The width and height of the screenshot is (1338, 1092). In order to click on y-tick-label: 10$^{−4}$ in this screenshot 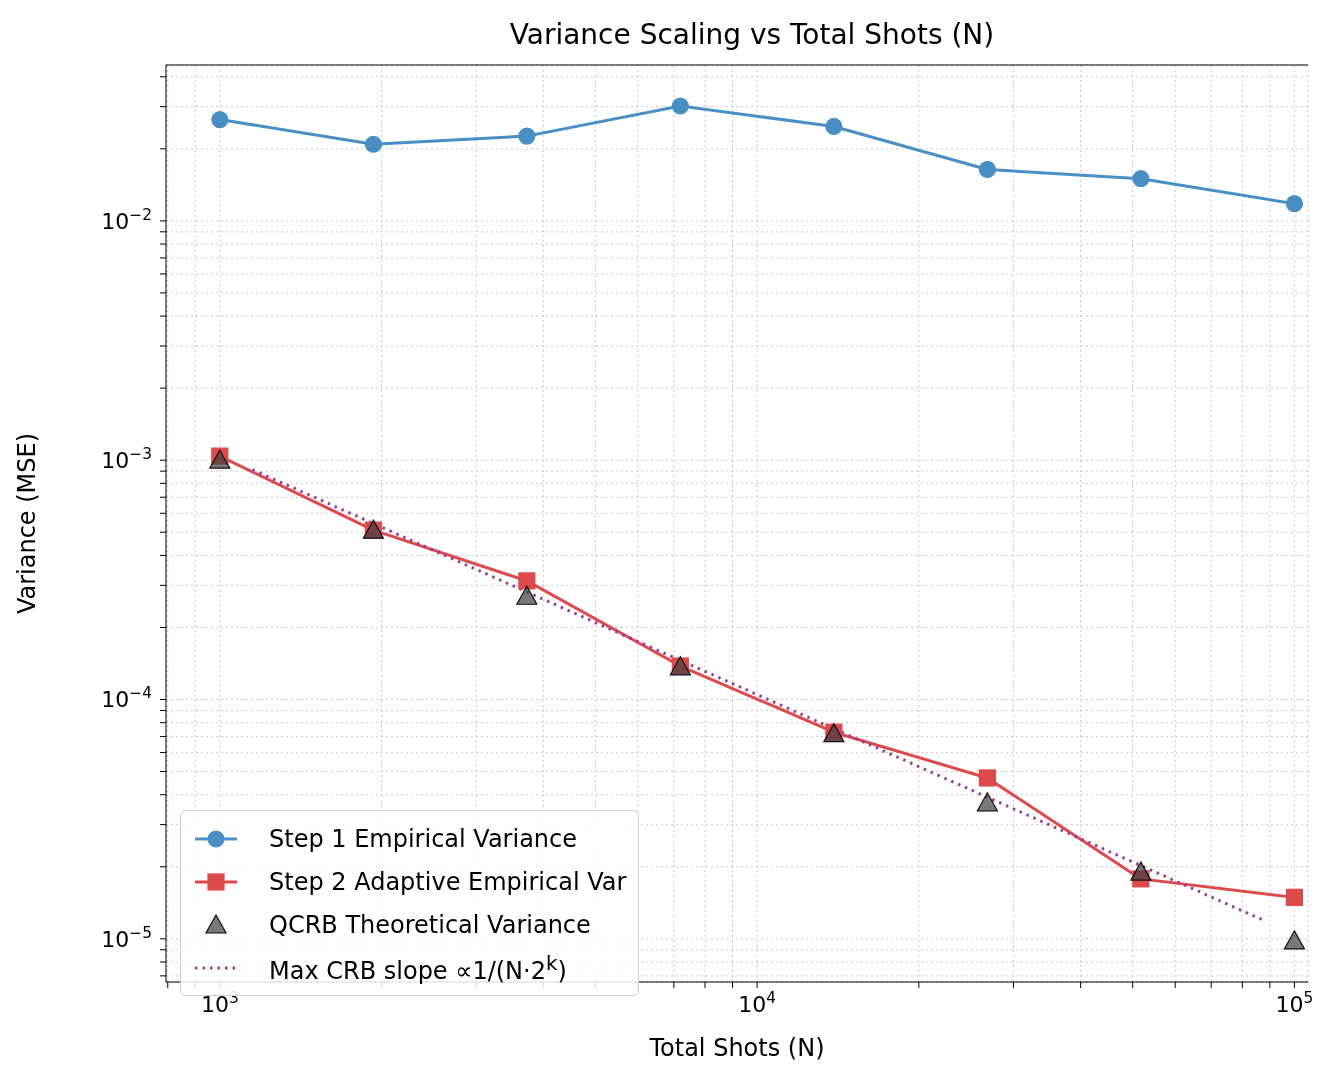, I will do `click(126, 698)`.